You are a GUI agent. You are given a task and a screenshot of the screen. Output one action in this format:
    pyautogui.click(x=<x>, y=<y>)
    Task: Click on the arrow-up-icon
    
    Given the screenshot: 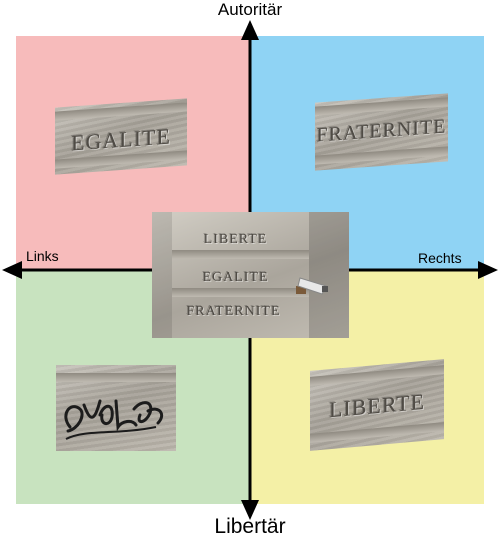 What is the action you would take?
    pyautogui.click(x=250, y=30)
    